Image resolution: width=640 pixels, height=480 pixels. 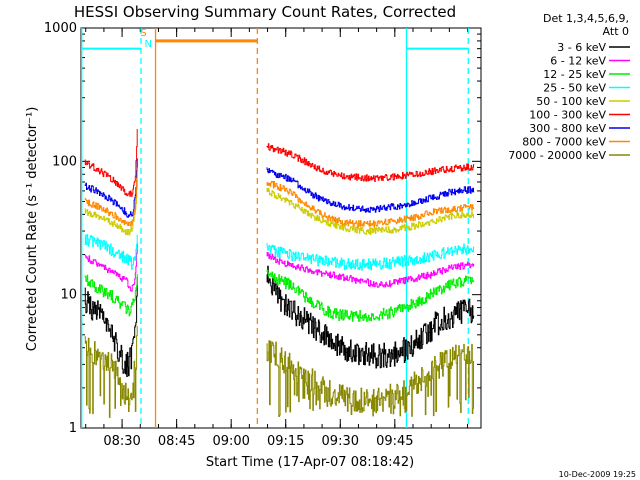 I want to click on legend-header-0: Det 1,3,4,5,6,9,, so click(x=586, y=18).